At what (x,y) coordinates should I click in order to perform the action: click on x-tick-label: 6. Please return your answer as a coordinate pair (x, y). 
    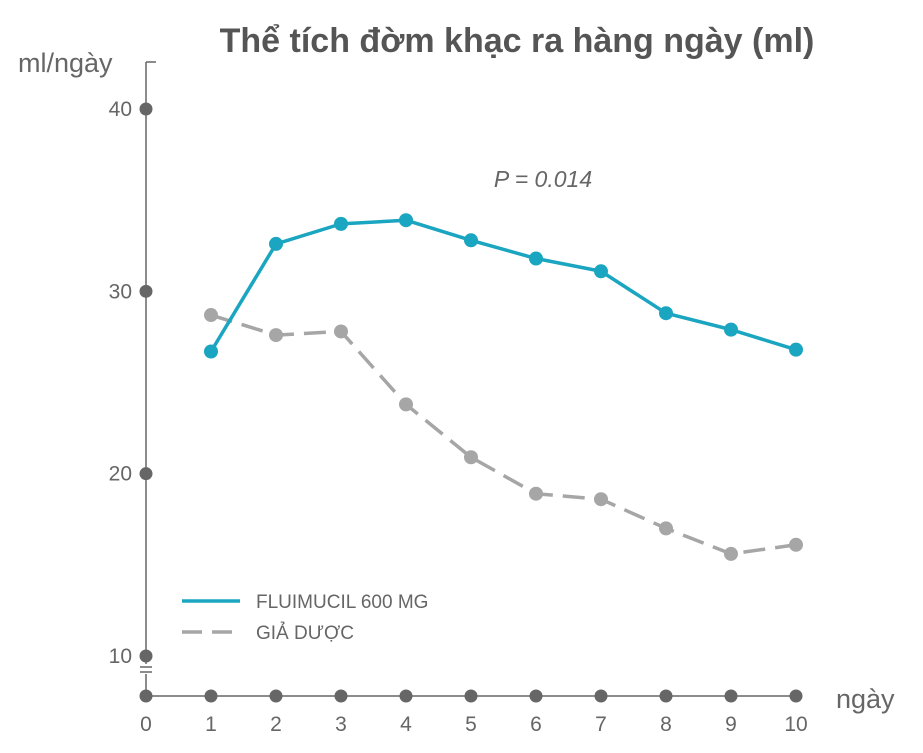
    Looking at the image, I should click on (536, 724).